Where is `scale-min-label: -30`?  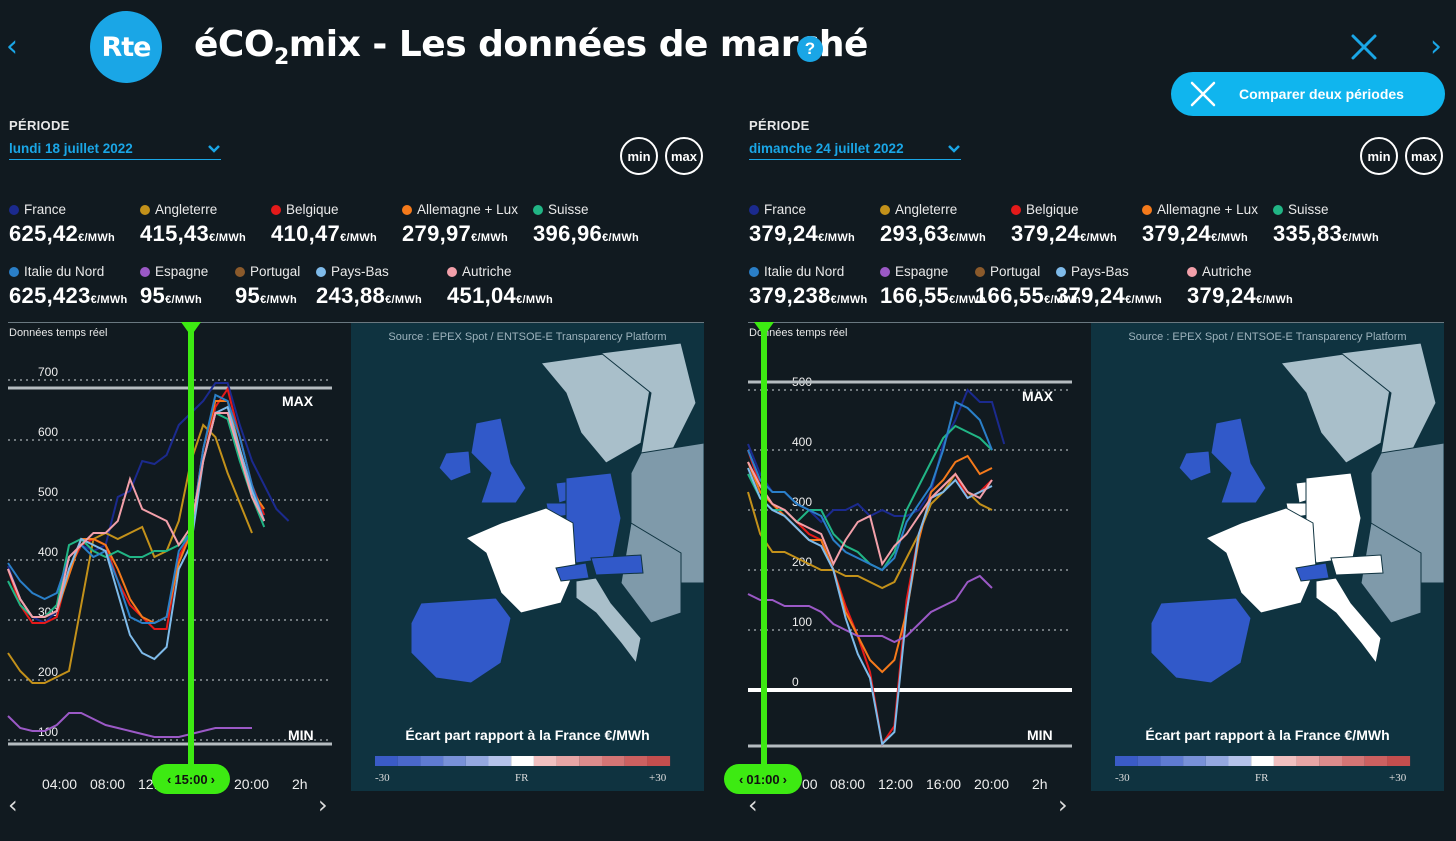 scale-min-label: -30 is located at coordinates (382, 778).